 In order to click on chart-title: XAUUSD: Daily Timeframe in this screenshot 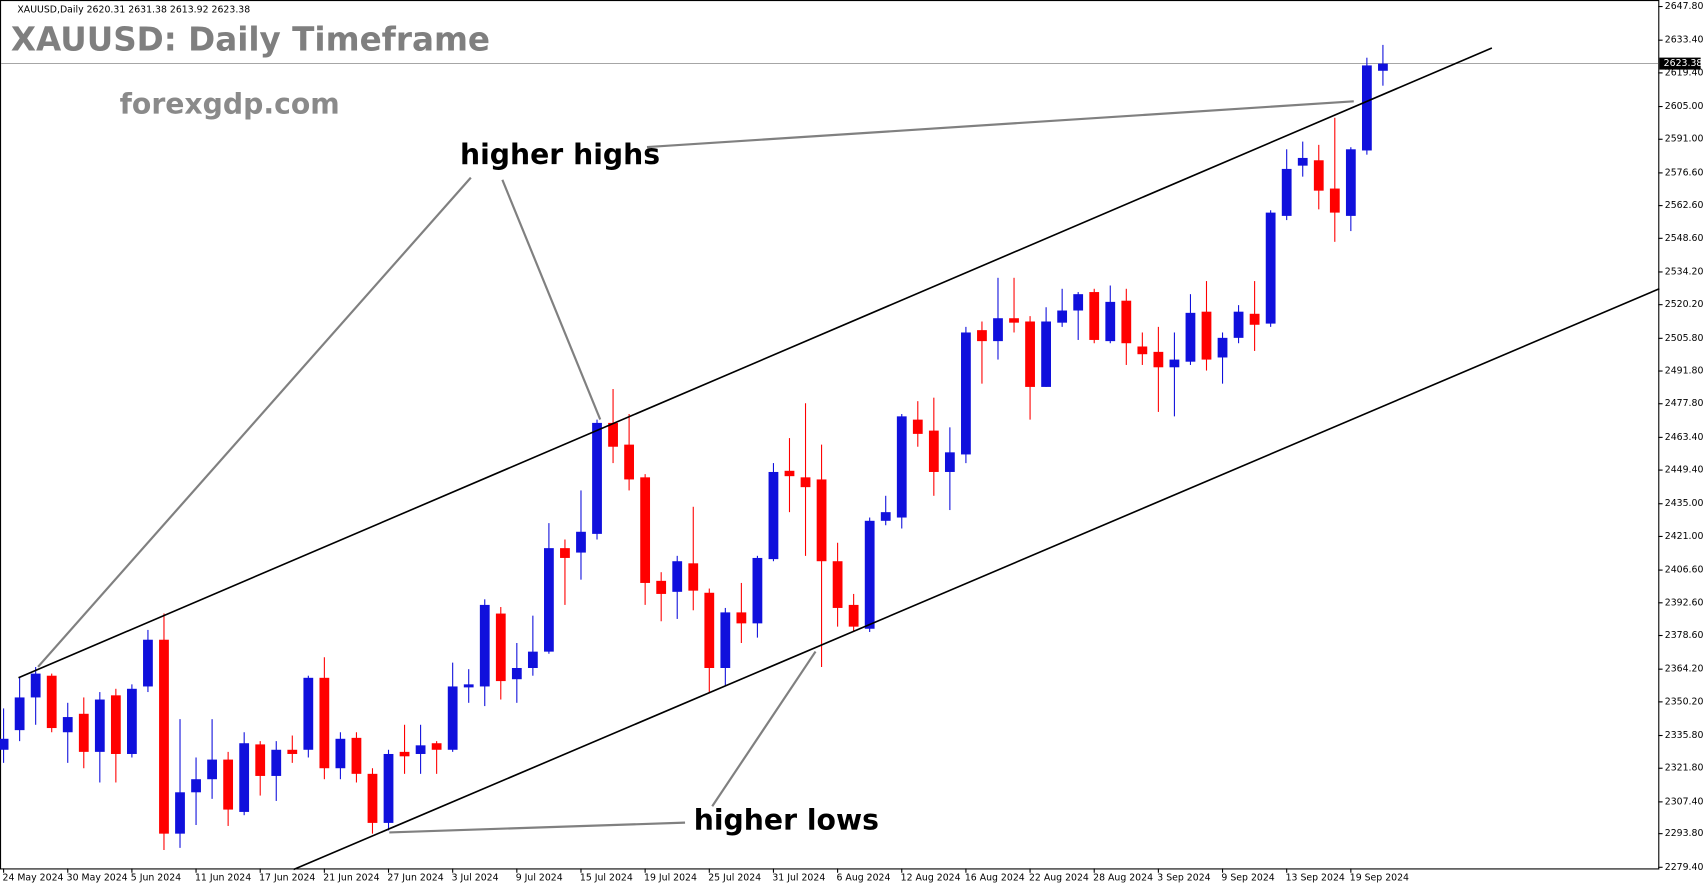, I will do `click(250, 39)`.